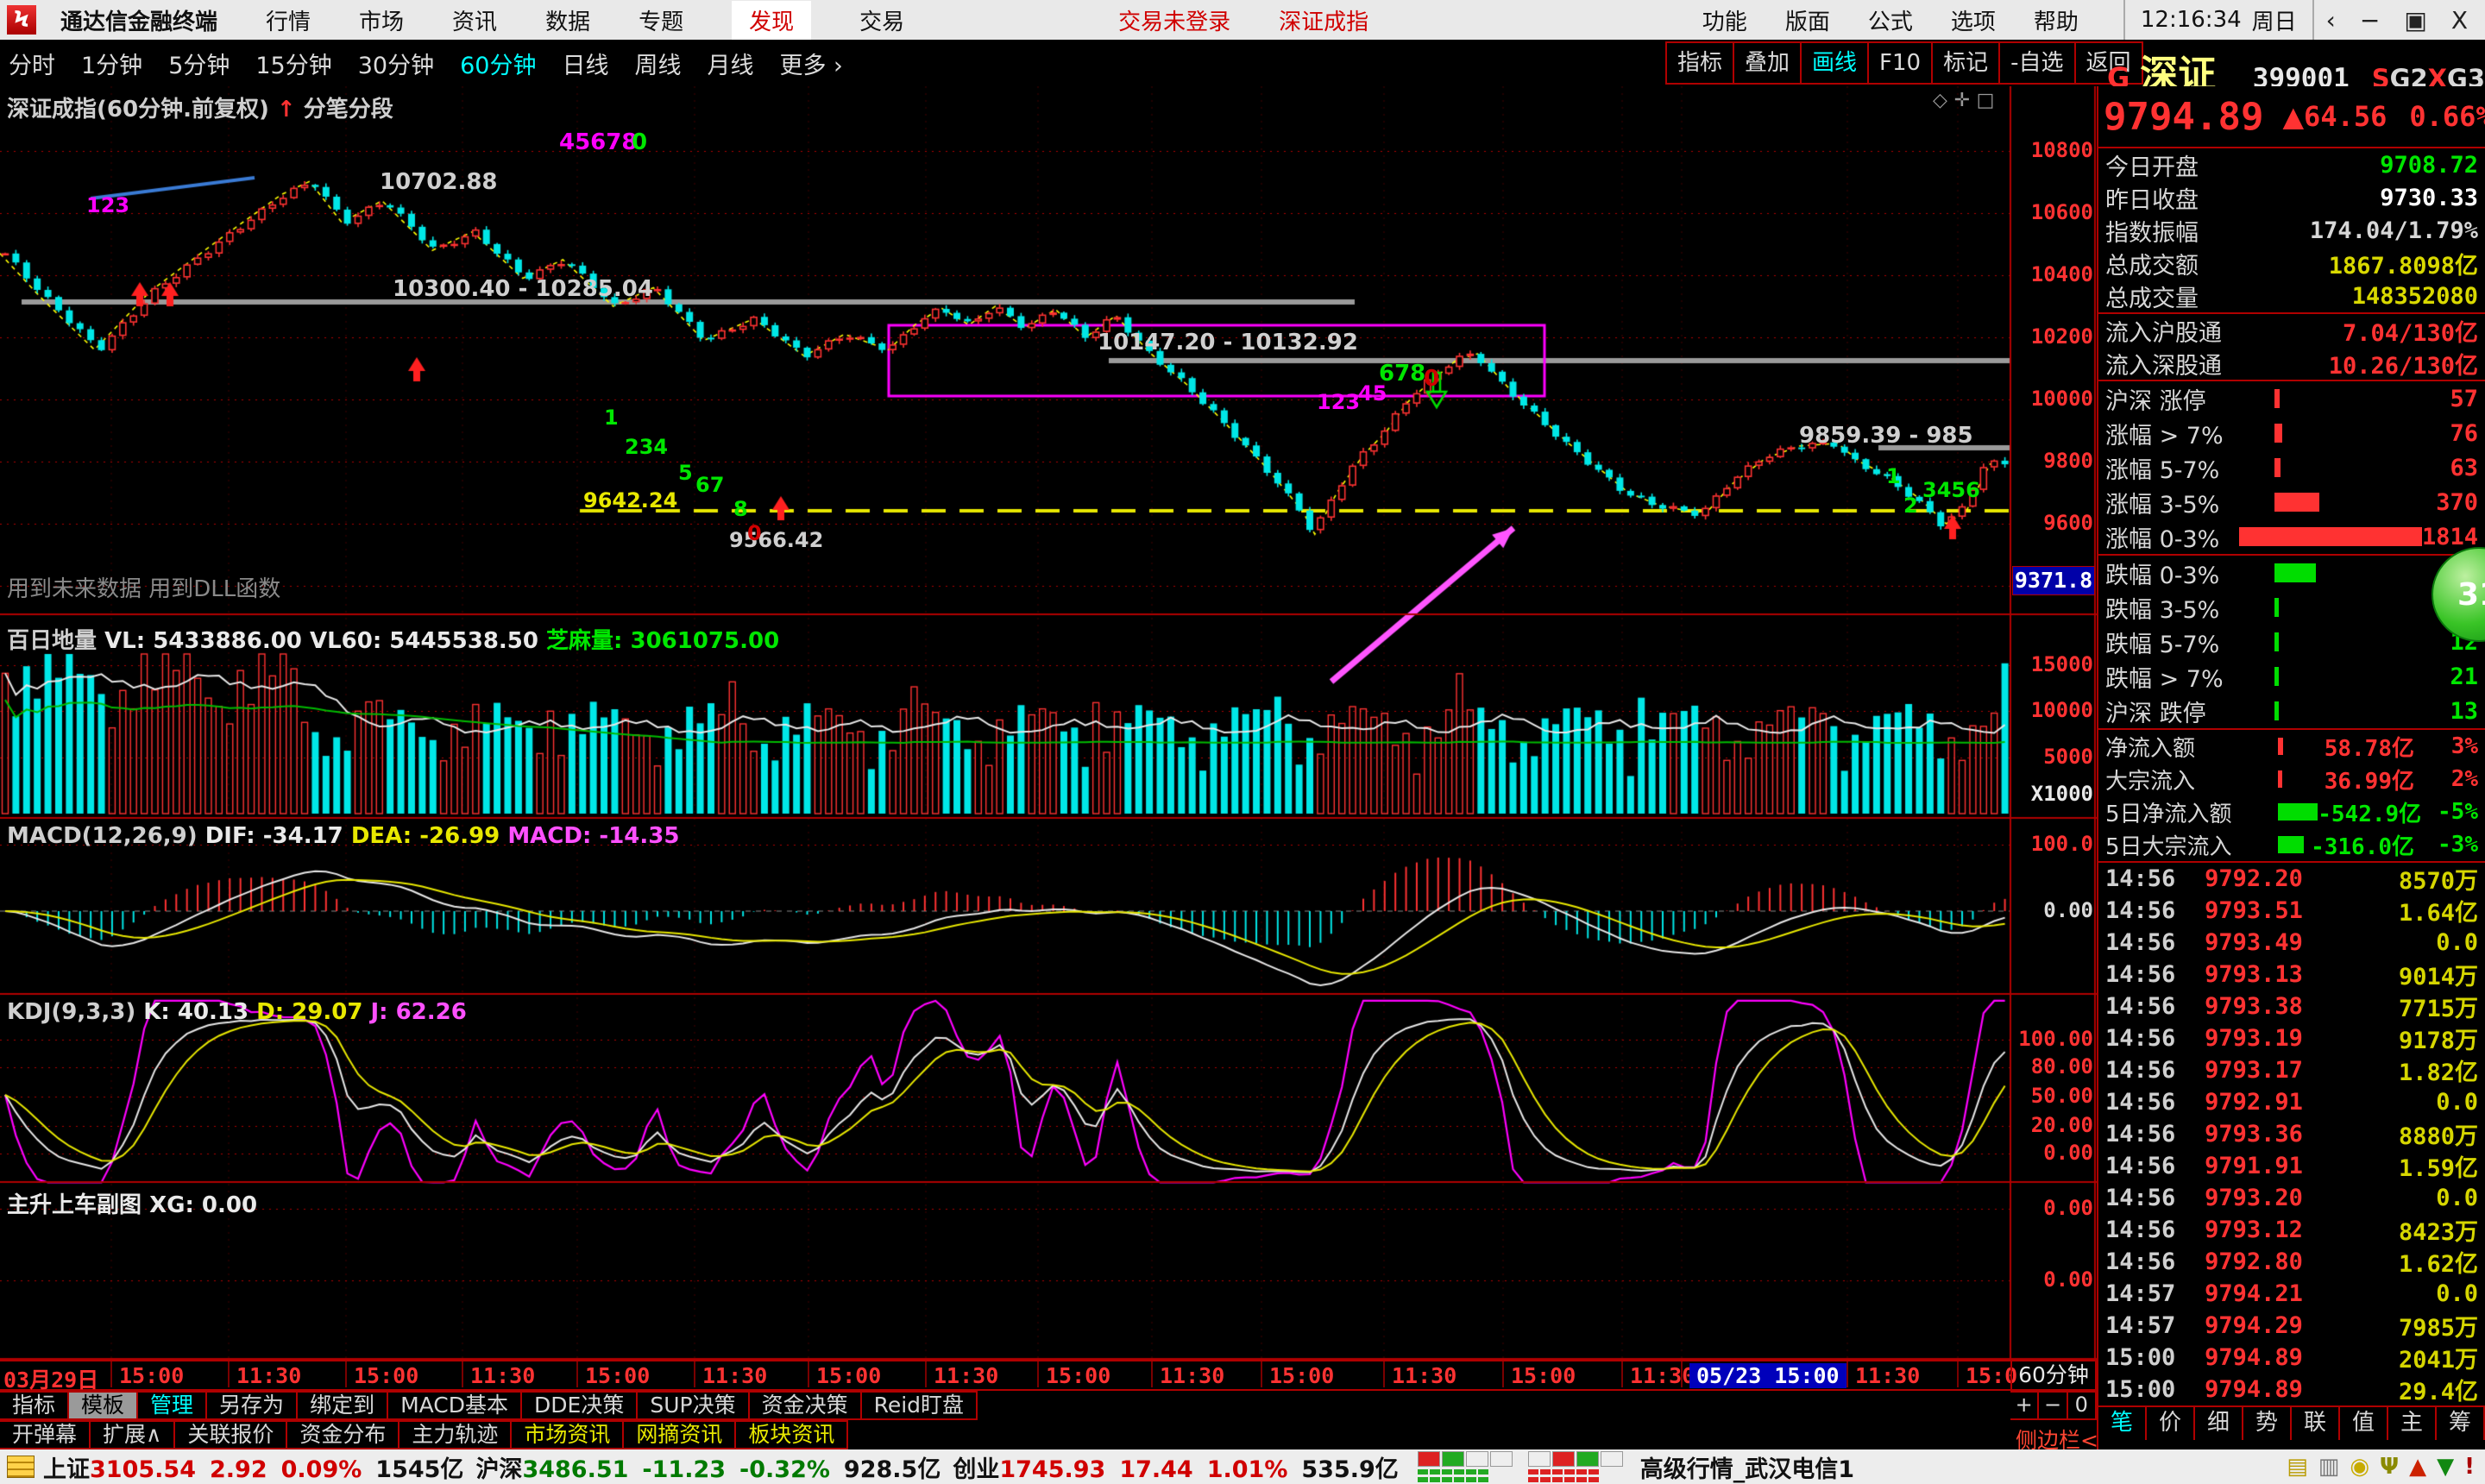 This screenshot has height=1484, width=2485. I want to click on zoom-button: +, so click(2025, 1405).